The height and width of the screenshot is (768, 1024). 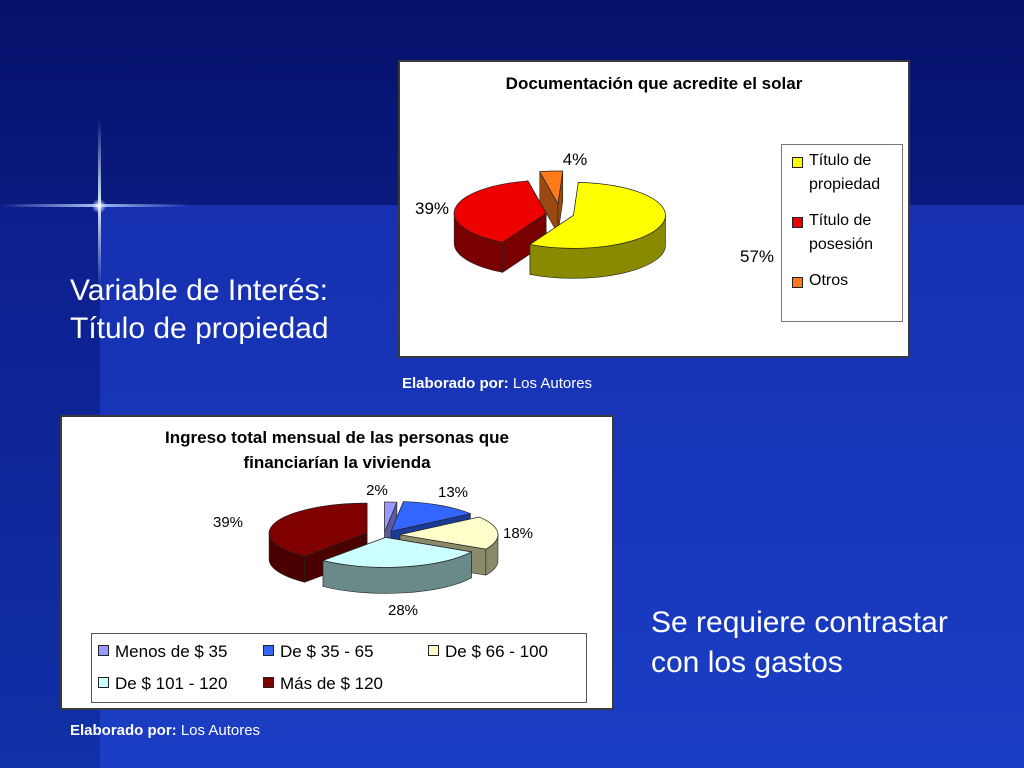 I want to click on caption1-rest: Los Autores, so click(x=550, y=383).